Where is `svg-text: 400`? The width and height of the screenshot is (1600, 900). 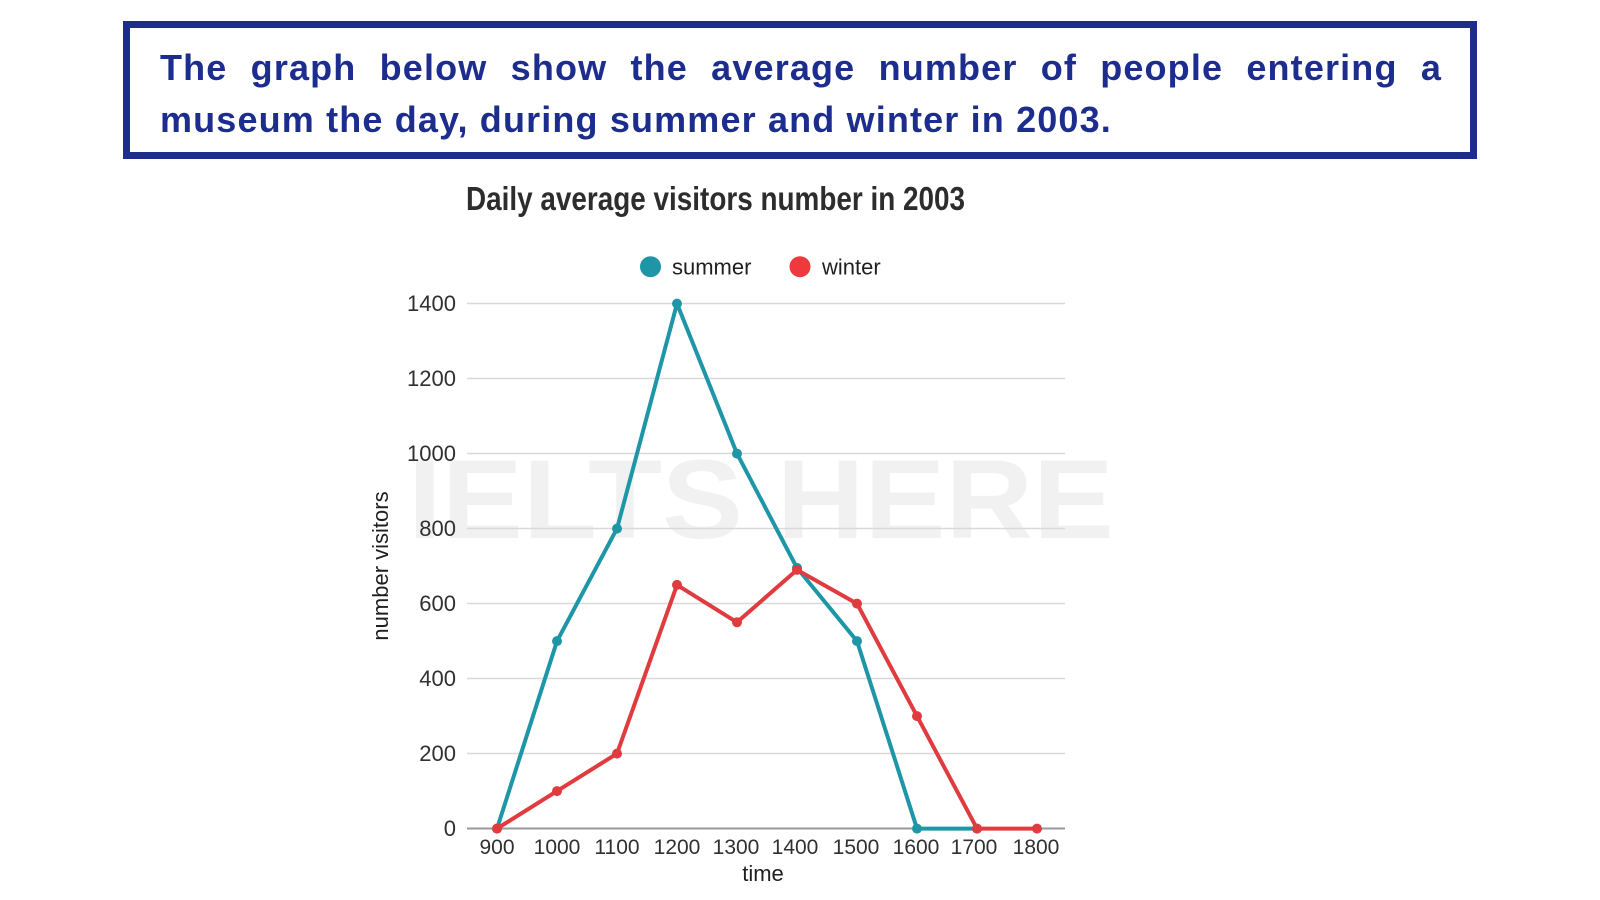
svg-text: 400 is located at coordinates (437, 678).